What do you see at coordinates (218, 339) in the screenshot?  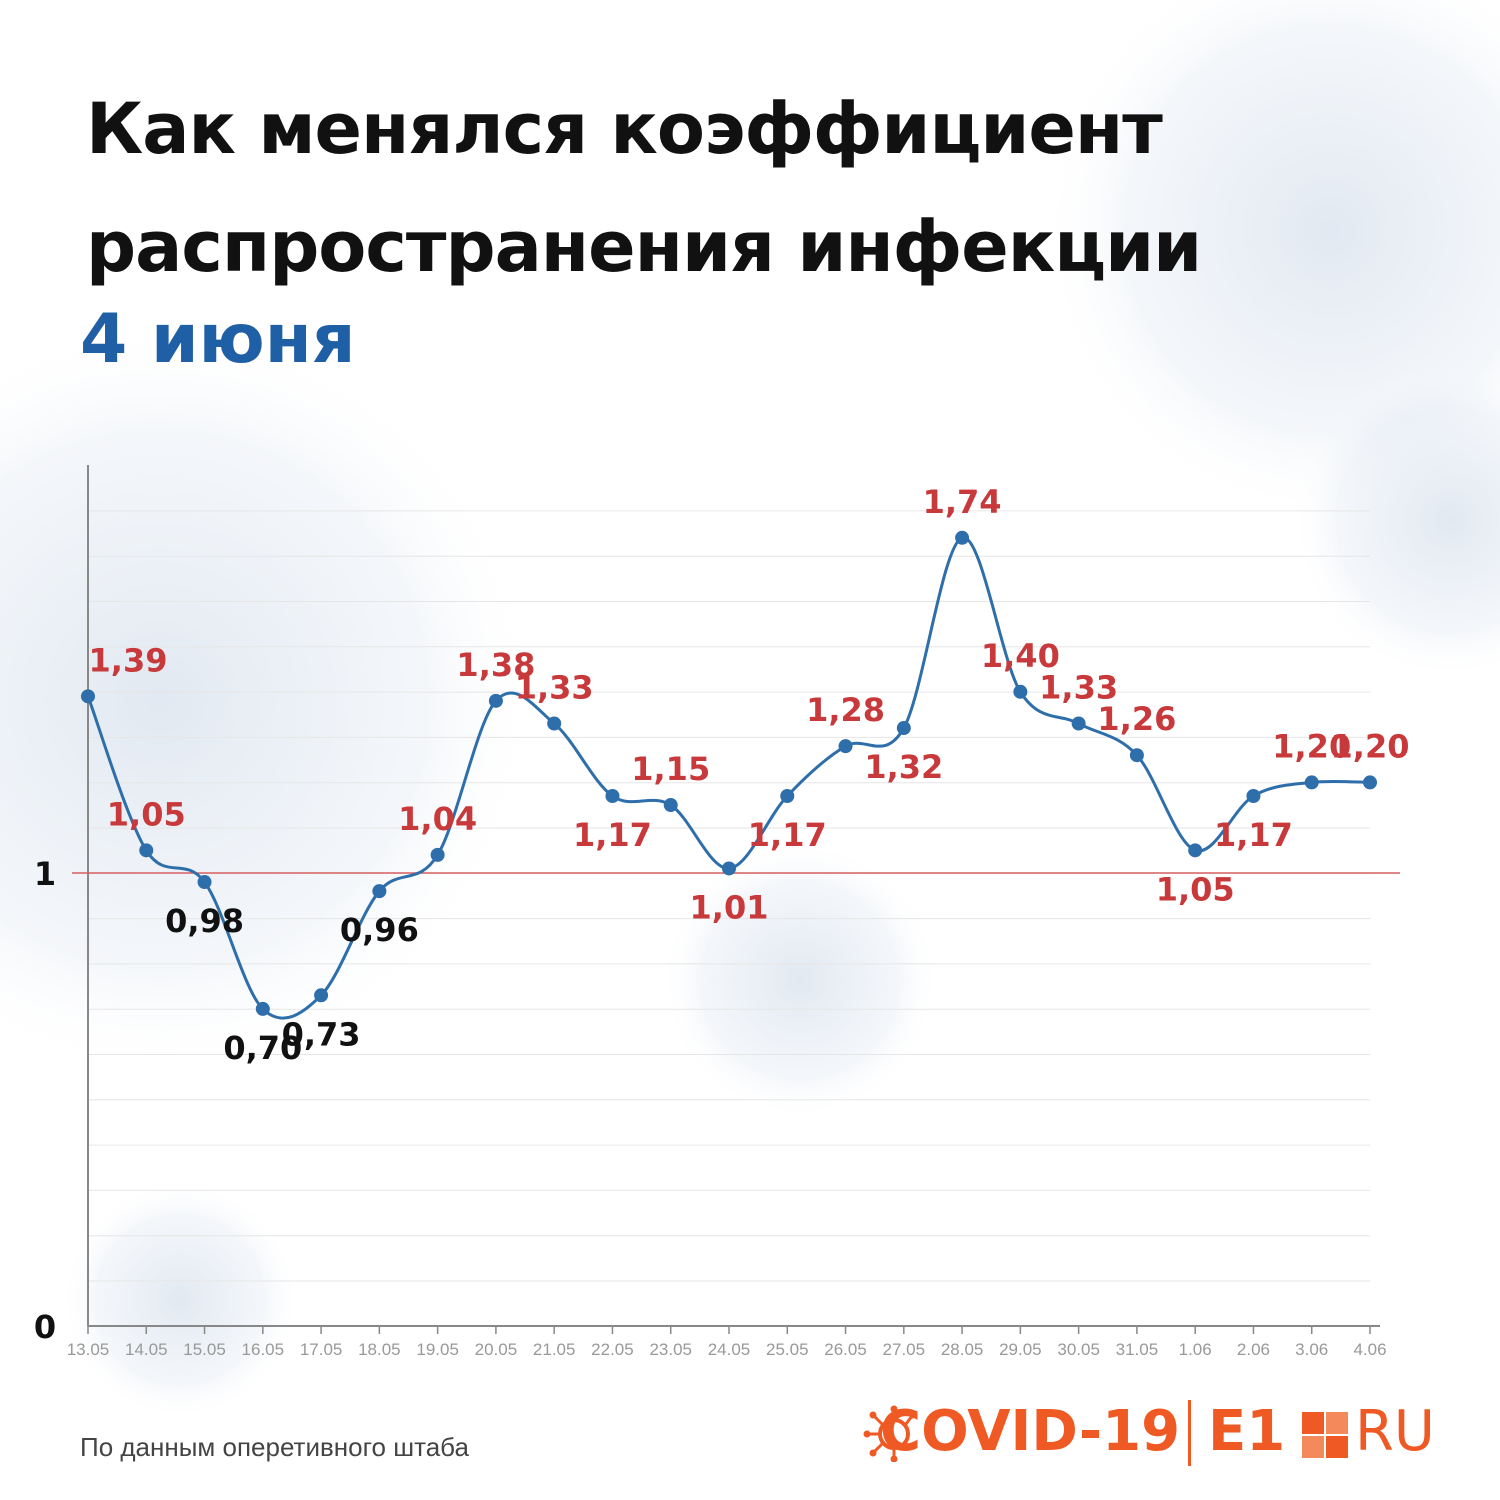 I see `chart-date: 4 июня` at bounding box center [218, 339].